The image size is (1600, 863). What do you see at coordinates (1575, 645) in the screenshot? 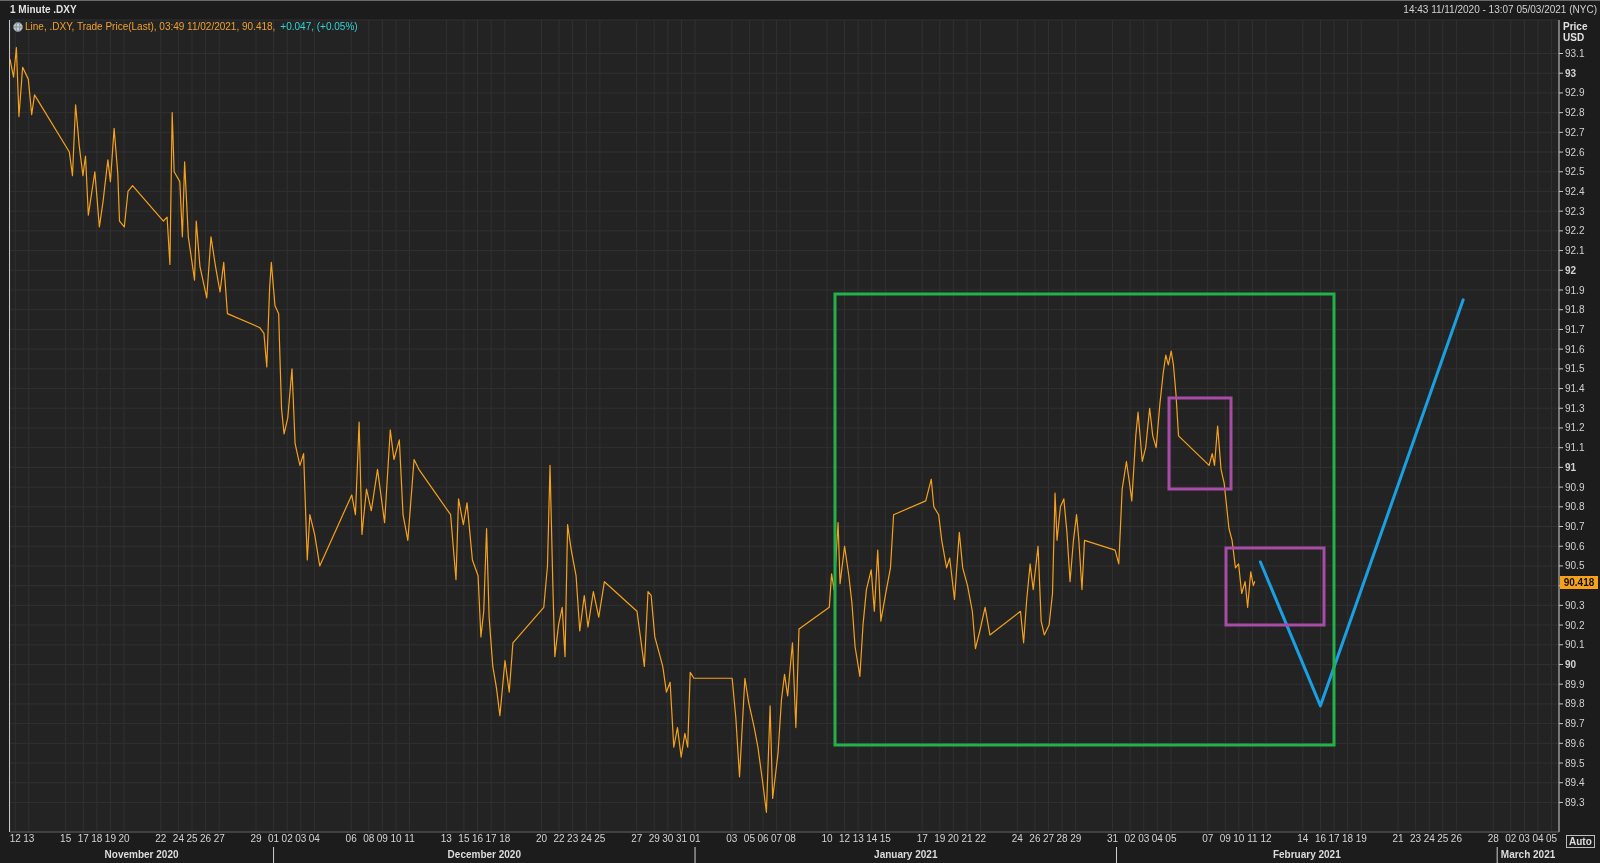
I see `y-tick-label: 90.1` at bounding box center [1575, 645].